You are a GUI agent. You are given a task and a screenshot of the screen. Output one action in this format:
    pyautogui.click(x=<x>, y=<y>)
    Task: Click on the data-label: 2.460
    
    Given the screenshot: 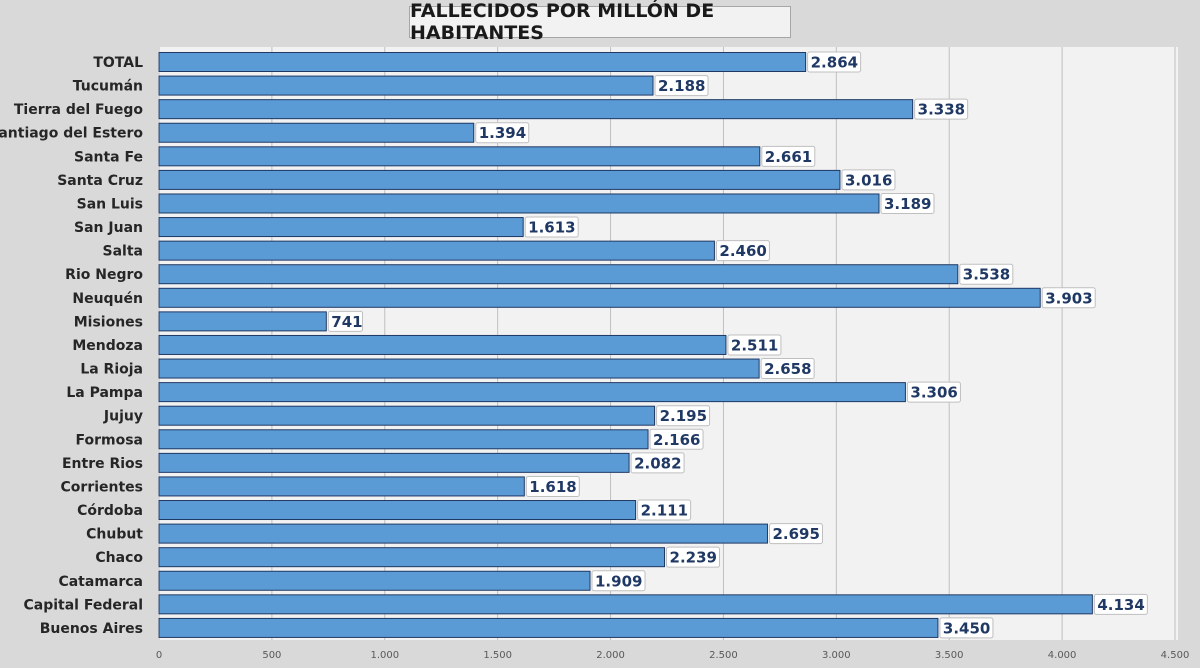 What is the action you would take?
    pyautogui.click(x=742, y=251)
    